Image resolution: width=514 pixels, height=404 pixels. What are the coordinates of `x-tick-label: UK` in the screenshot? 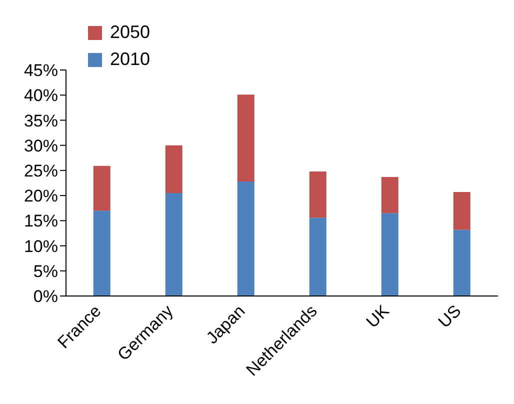 It's located at (378, 316).